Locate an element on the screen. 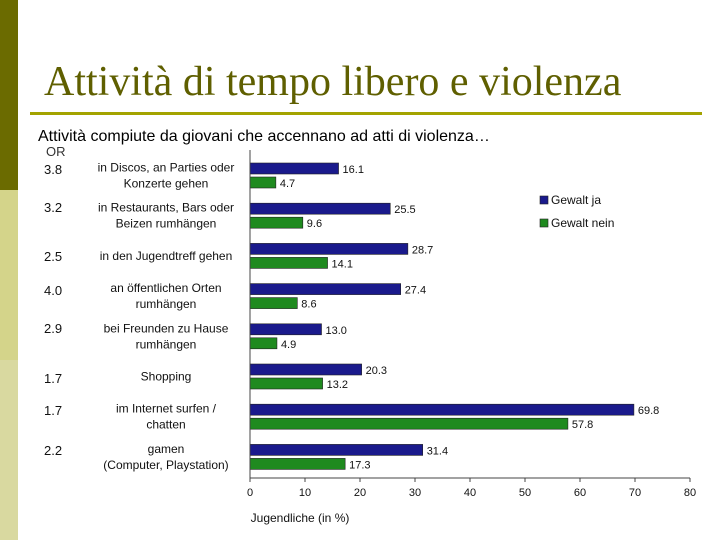 The height and width of the screenshot is (540, 720). category-label: chatten is located at coordinates (165, 425).